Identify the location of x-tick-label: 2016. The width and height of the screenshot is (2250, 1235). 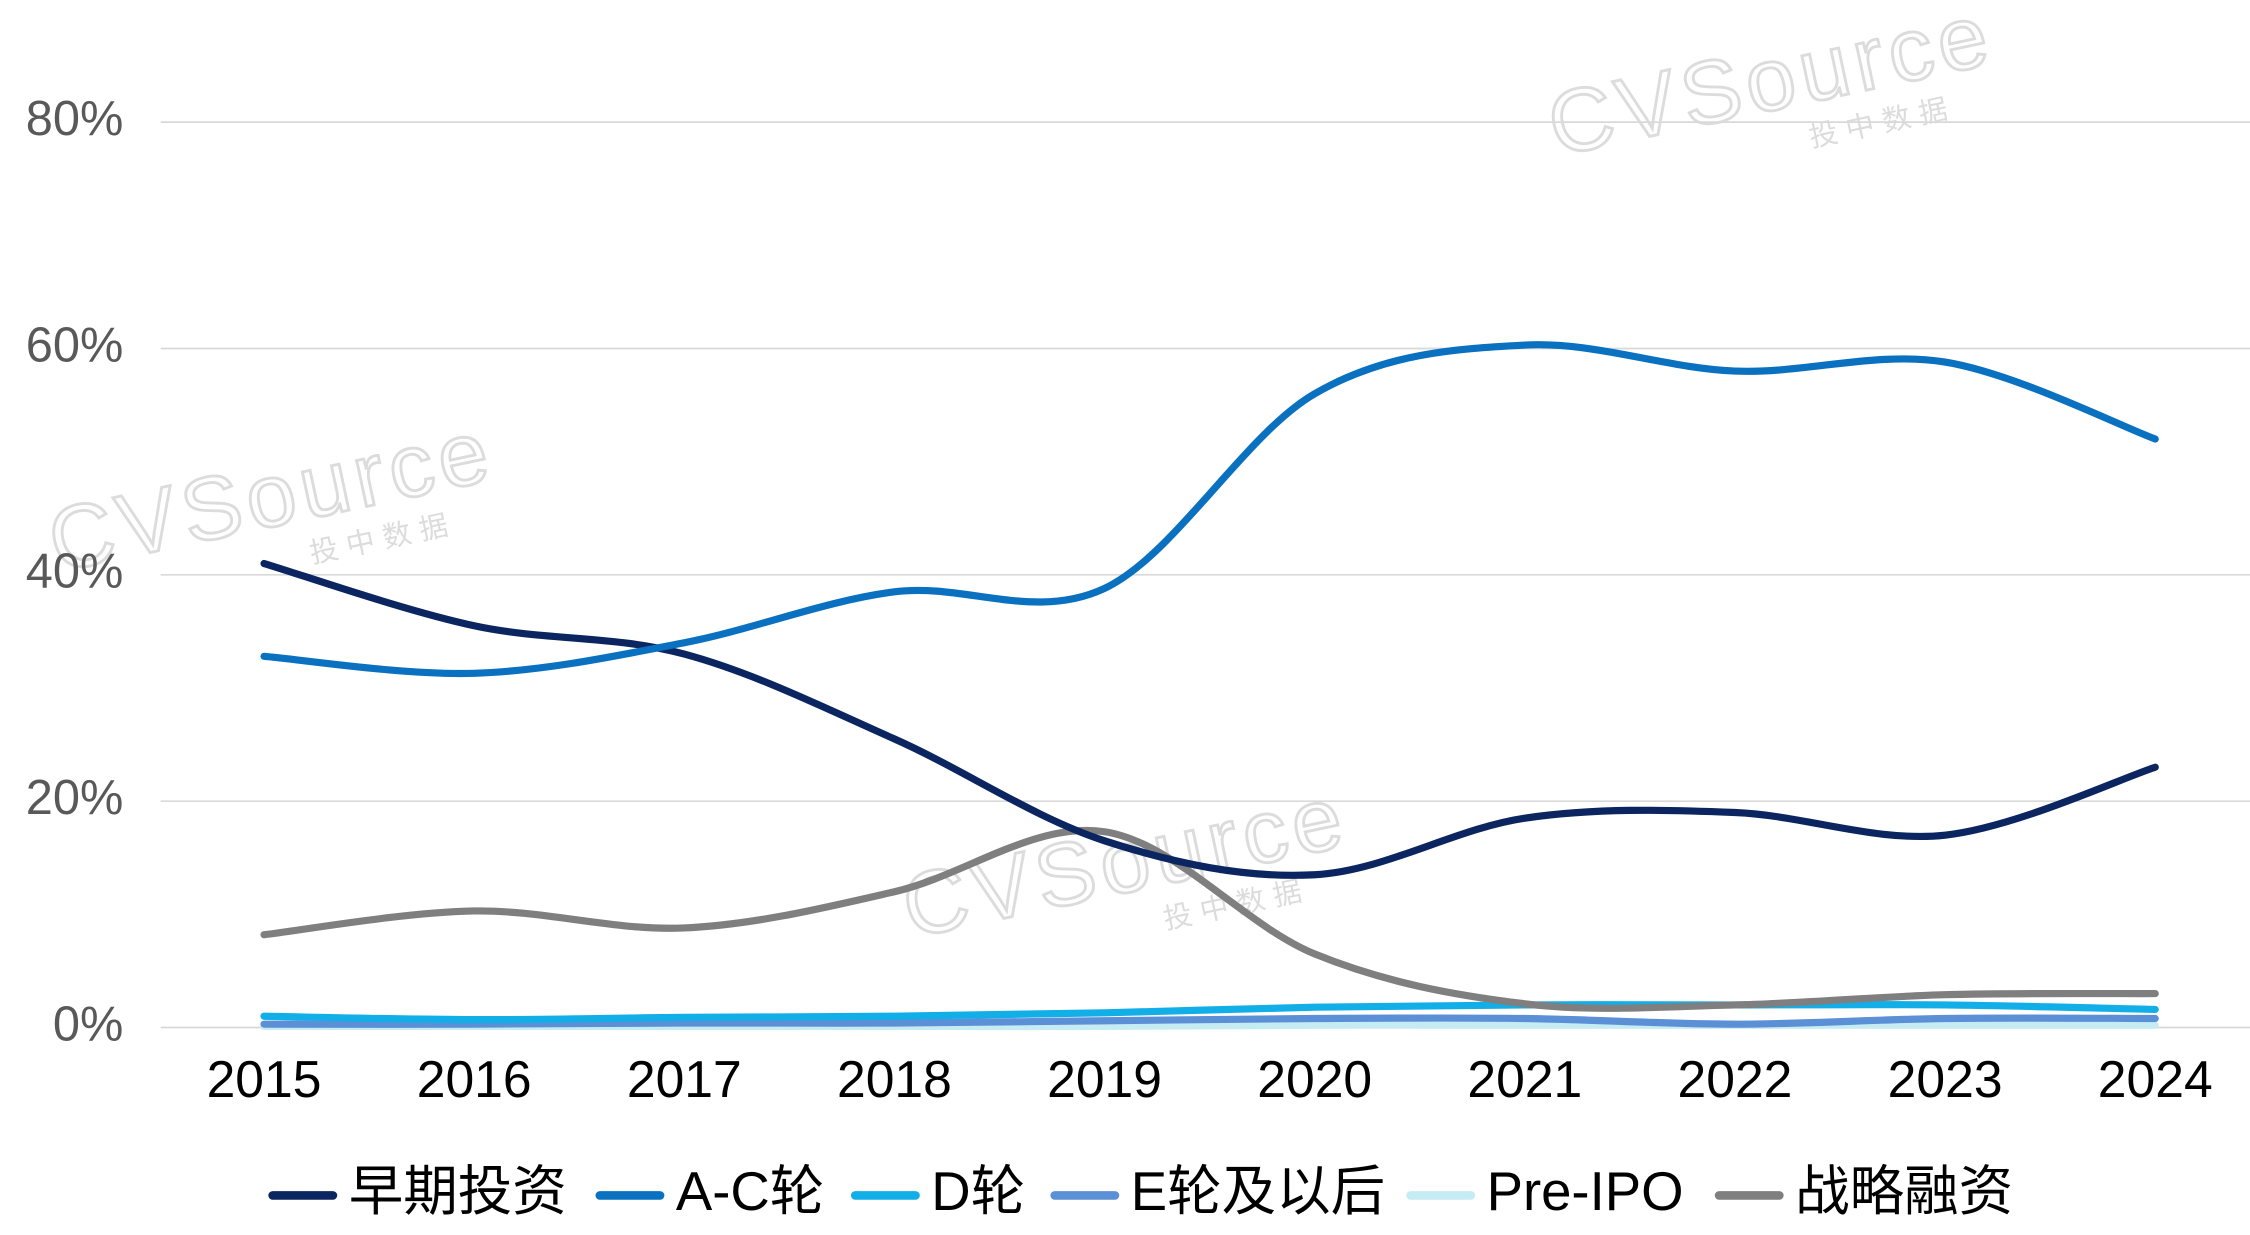
(474, 1079).